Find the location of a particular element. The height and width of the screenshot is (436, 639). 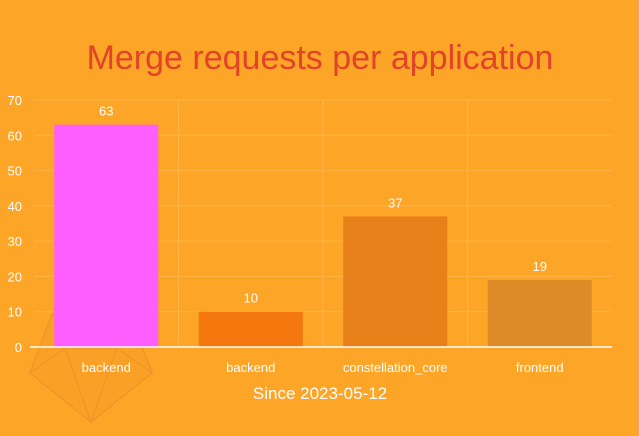

y-axis-ticks: 0 10 20 30 40 50 60 70 is located at coordinates (15, 224).